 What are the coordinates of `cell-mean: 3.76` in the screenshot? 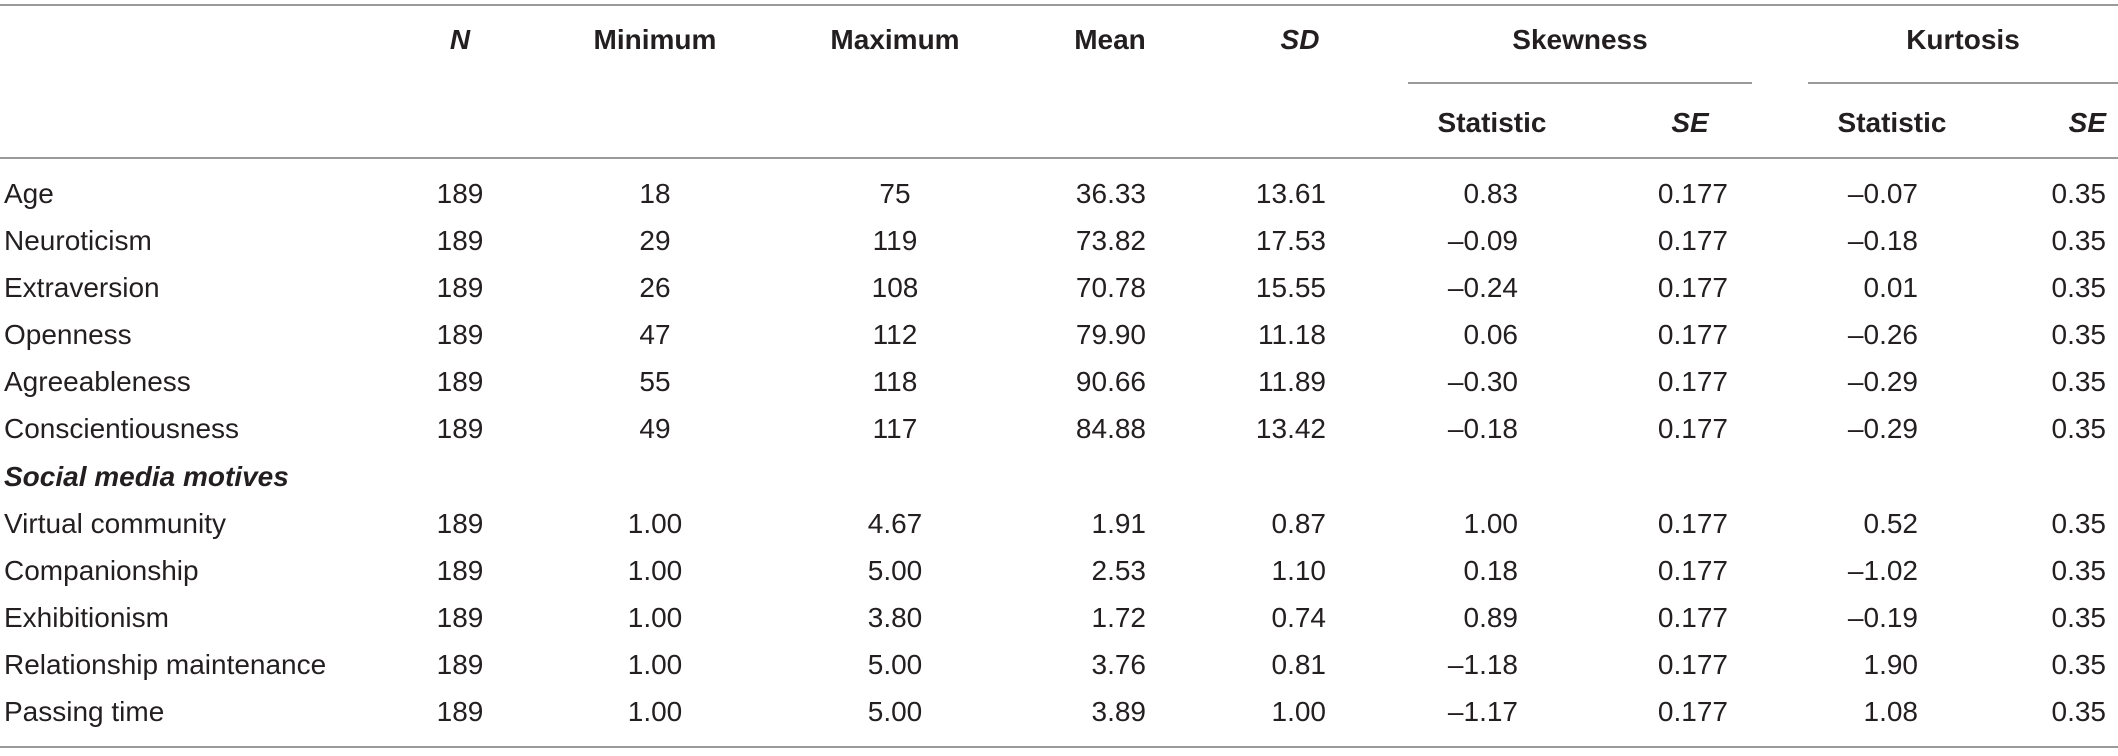 It's located at (1119, 664).